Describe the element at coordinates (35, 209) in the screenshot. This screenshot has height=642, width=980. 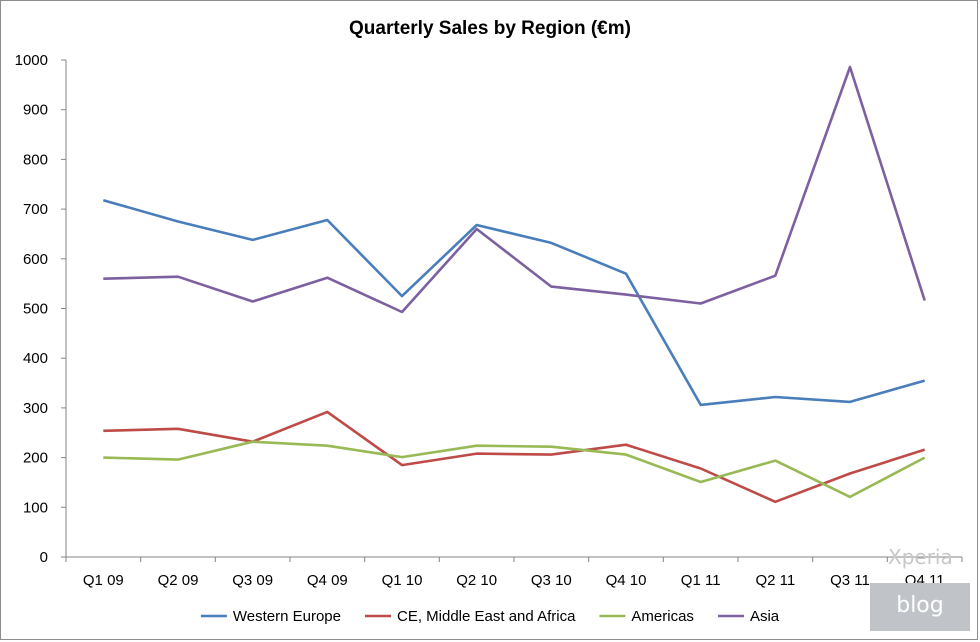
I see `y-tick-label: 700` at that location.